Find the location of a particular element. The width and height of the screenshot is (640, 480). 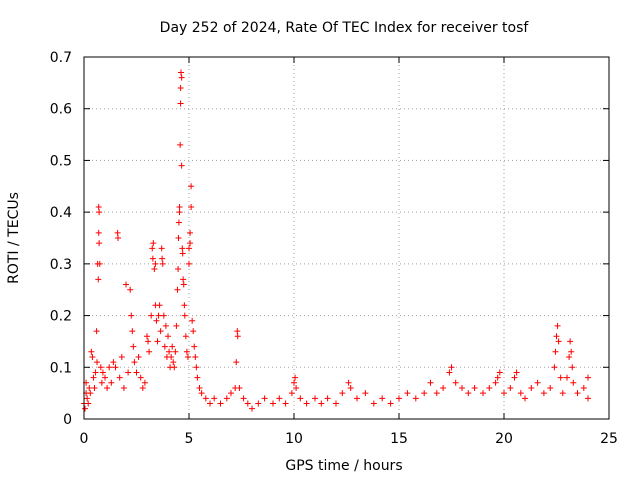

y-tick-label: 0.5 is located at coordinates (61, 161).